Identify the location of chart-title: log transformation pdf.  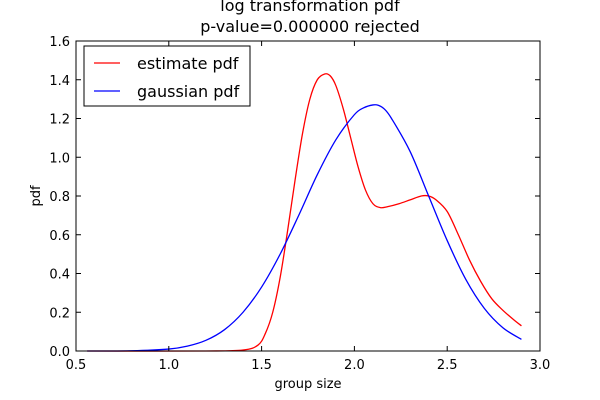
(310, 7).